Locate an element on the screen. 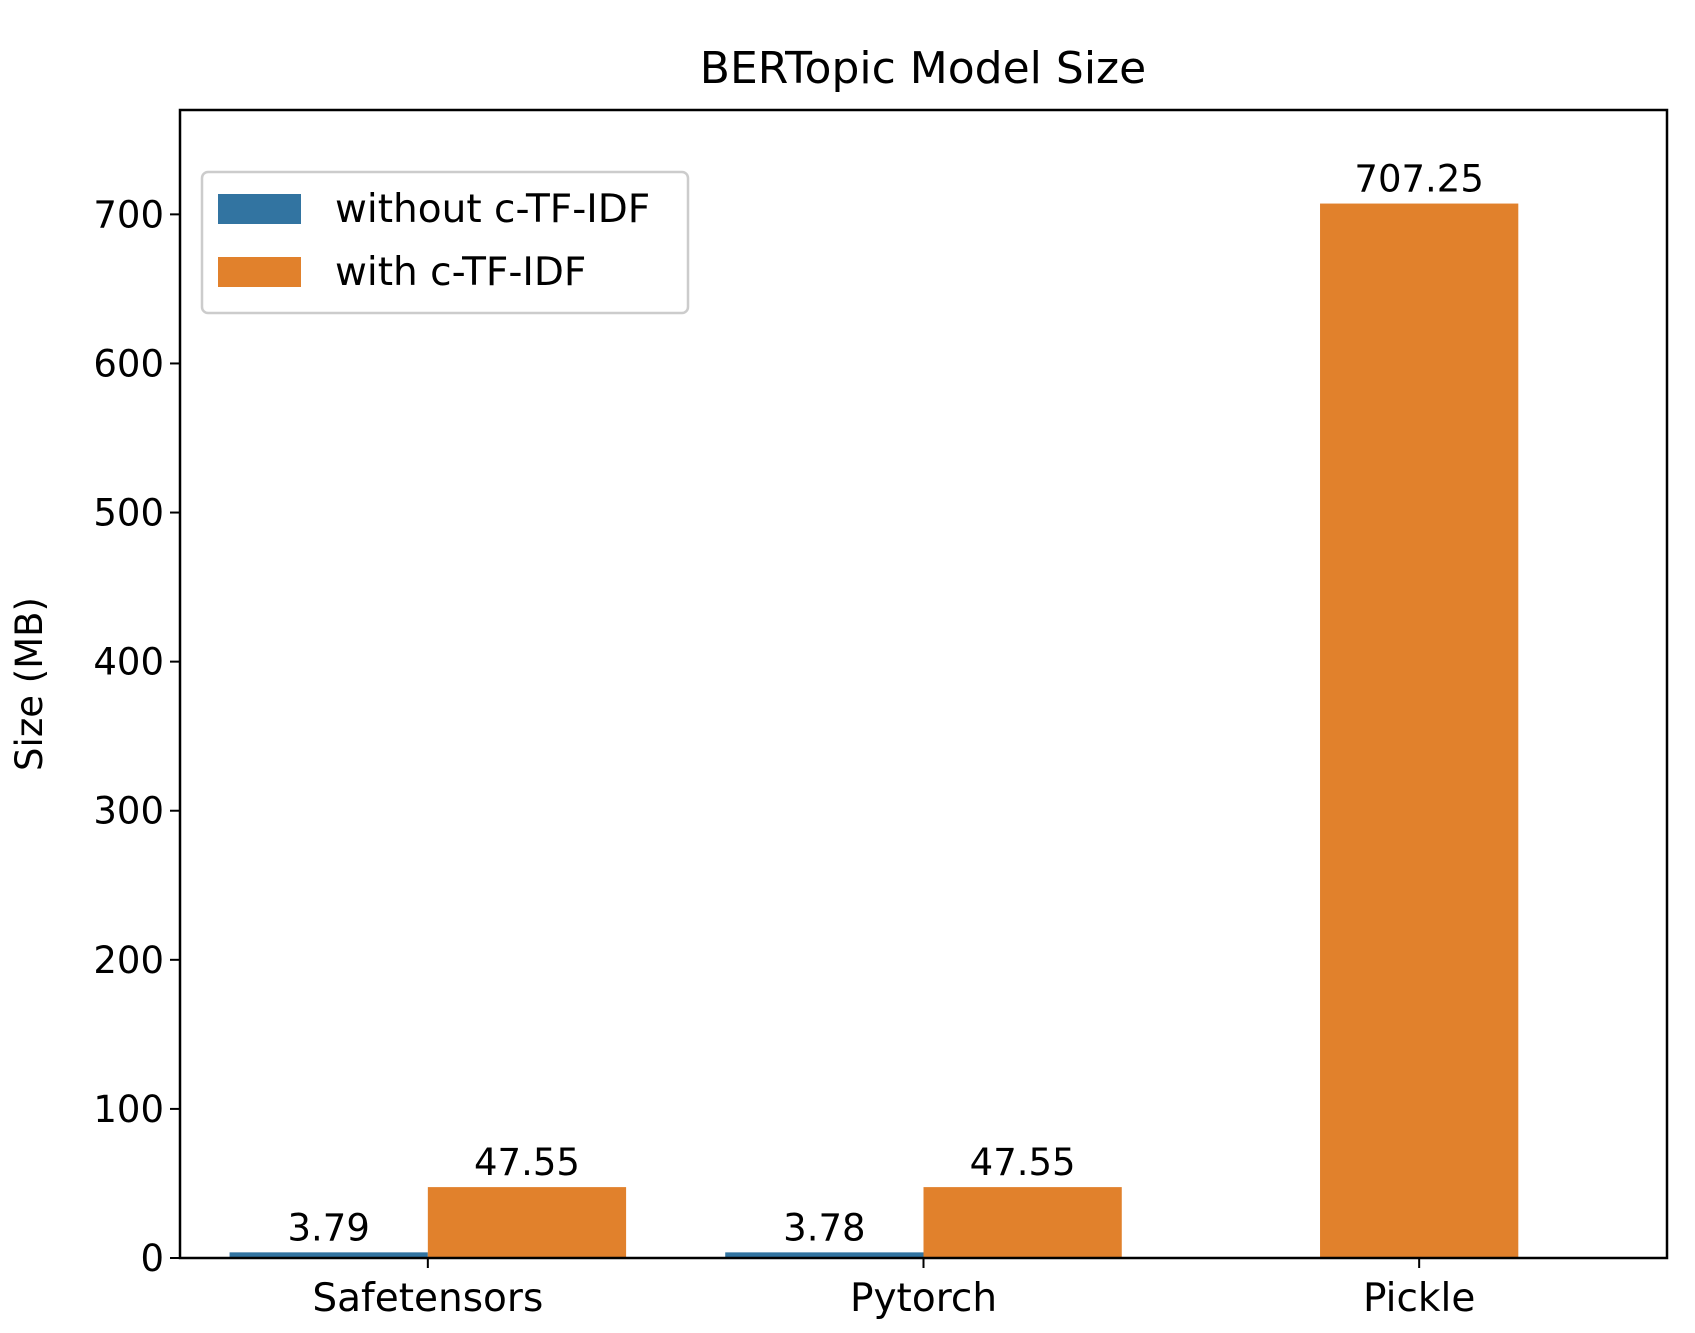 The height and width of the screenshot is (1333, 1695). legend-frame is located at coordinates (445, 242).